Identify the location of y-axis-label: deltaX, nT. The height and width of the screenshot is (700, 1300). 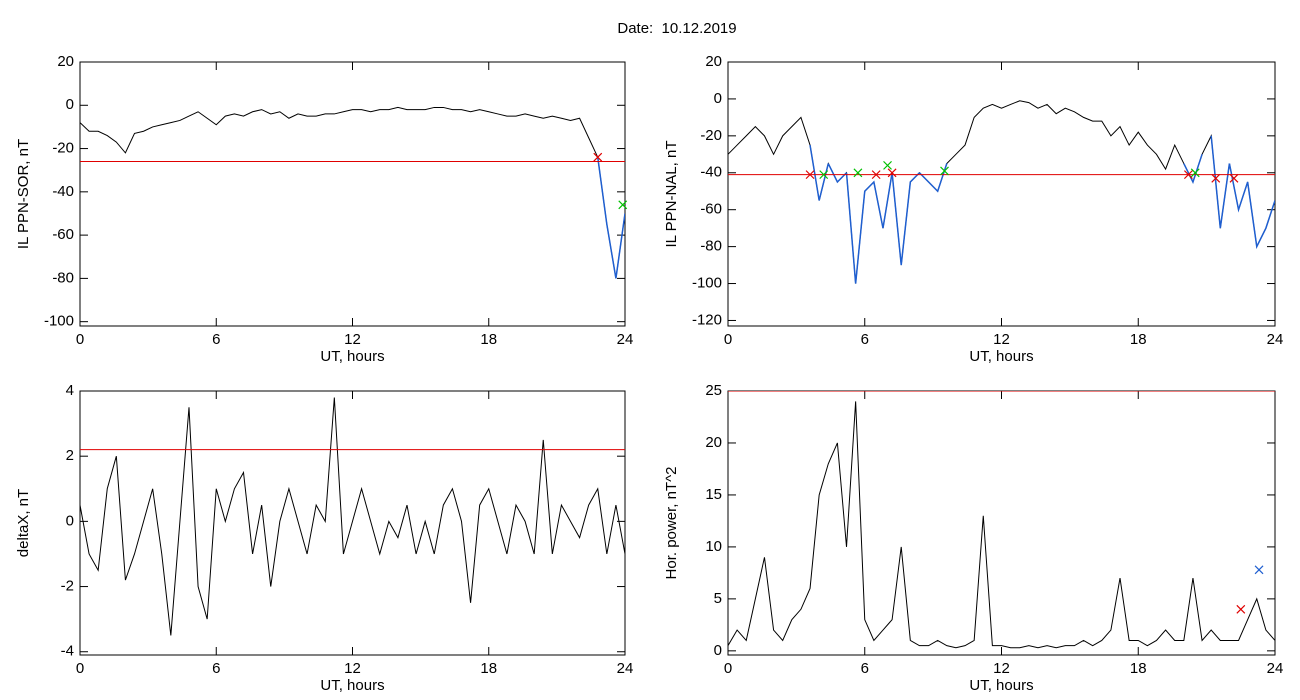
(23, 523).